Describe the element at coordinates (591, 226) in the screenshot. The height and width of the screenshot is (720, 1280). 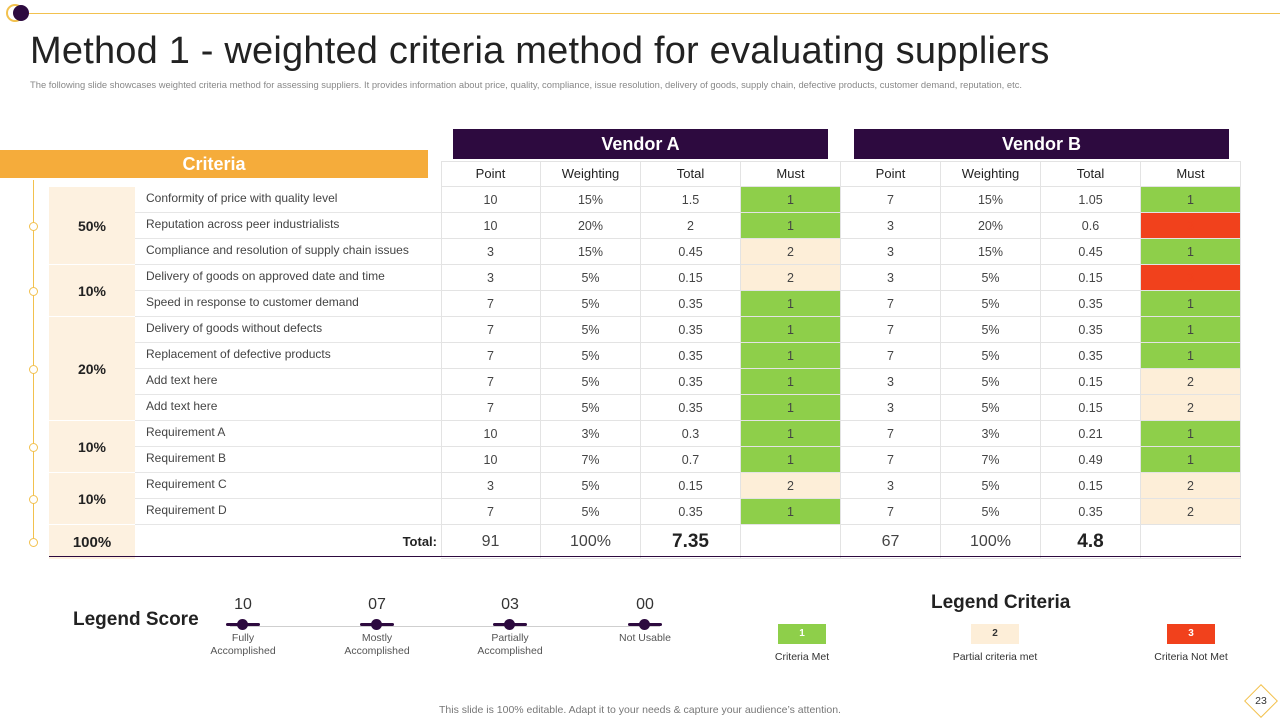
I see `cell-a-weighting: 20%` at that location.